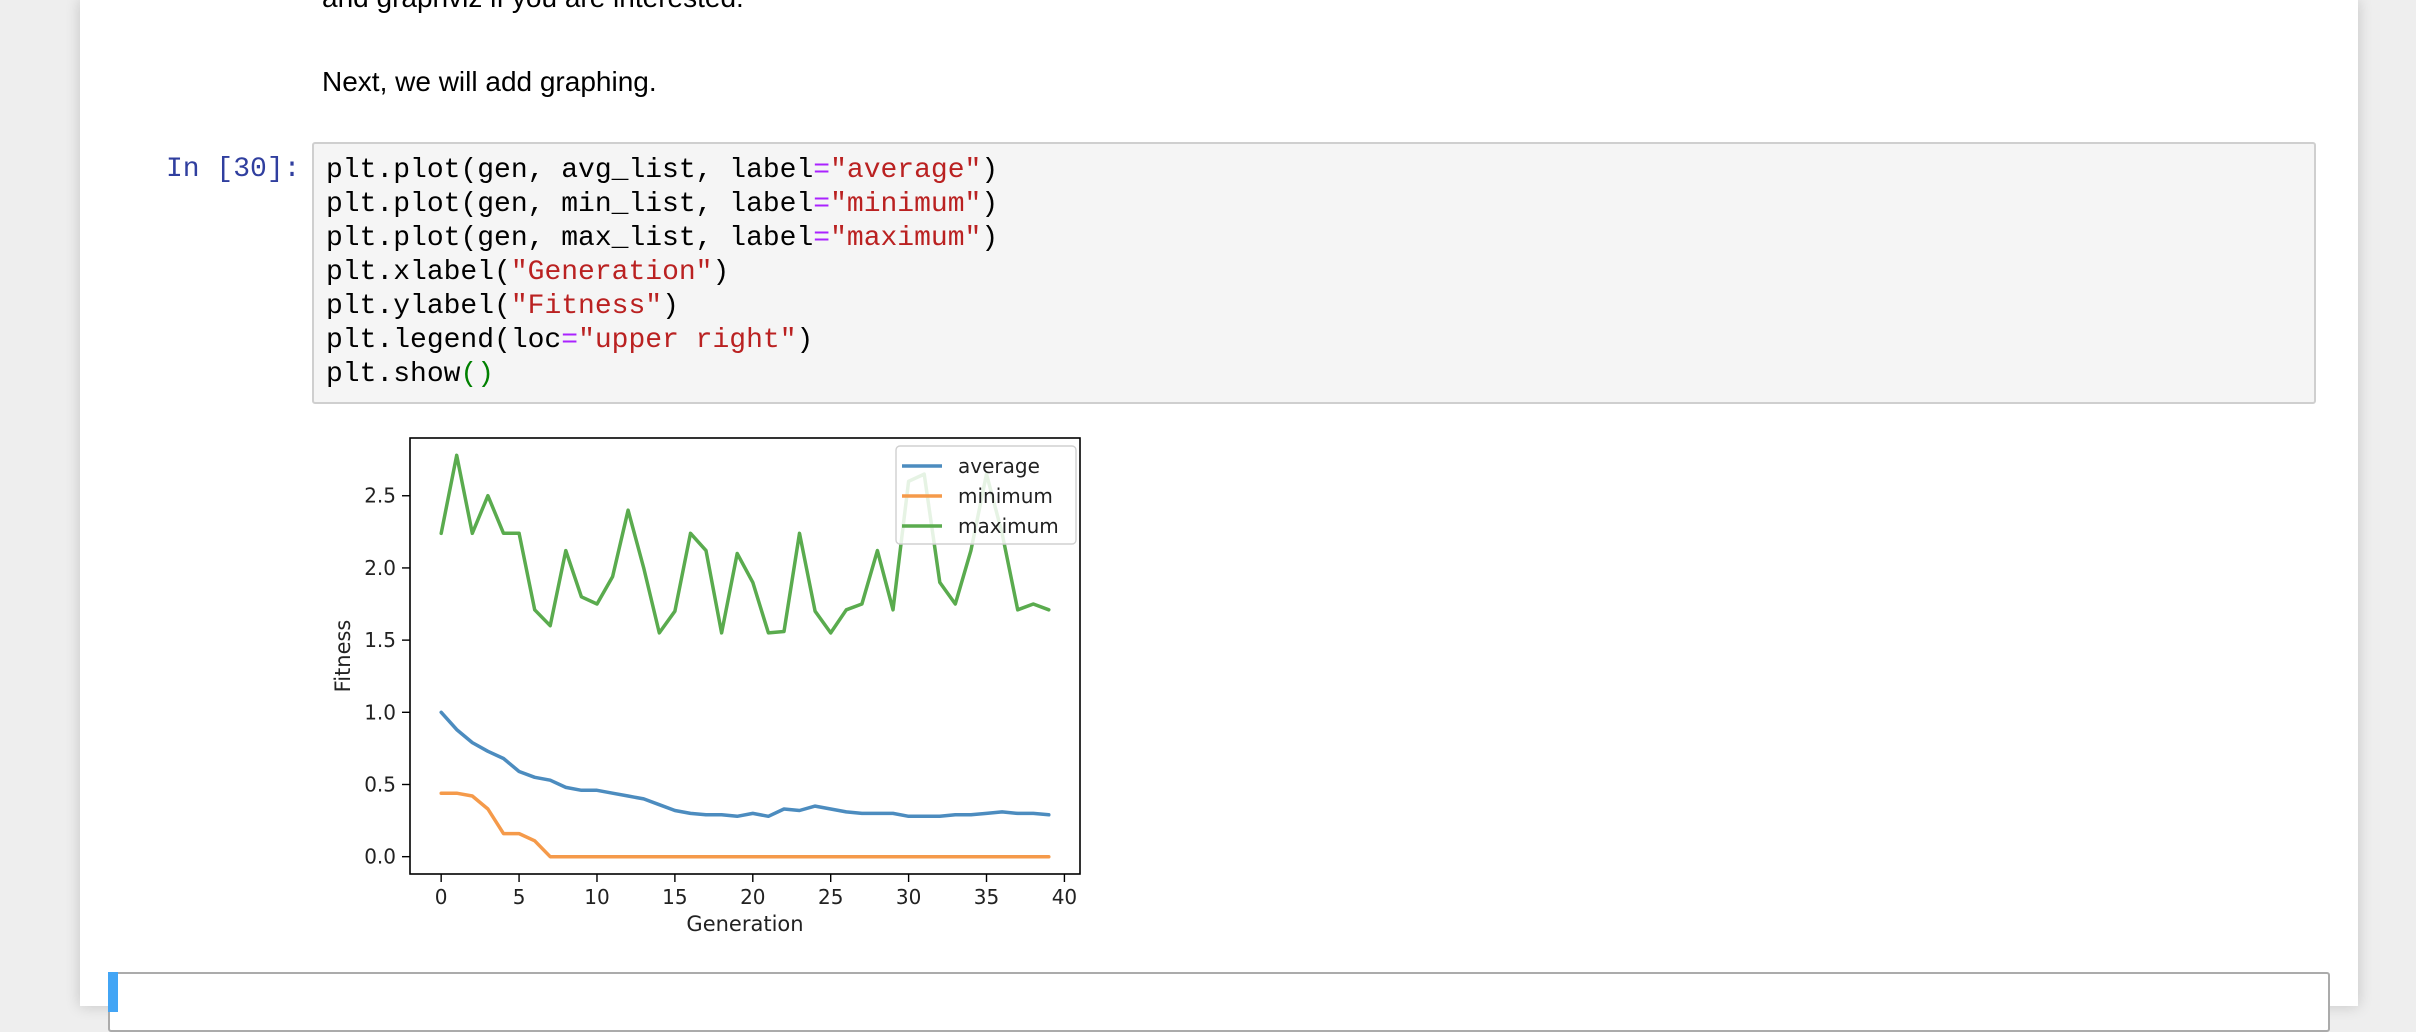  I want to click on x-tick-label: 5, so click(519, 897).